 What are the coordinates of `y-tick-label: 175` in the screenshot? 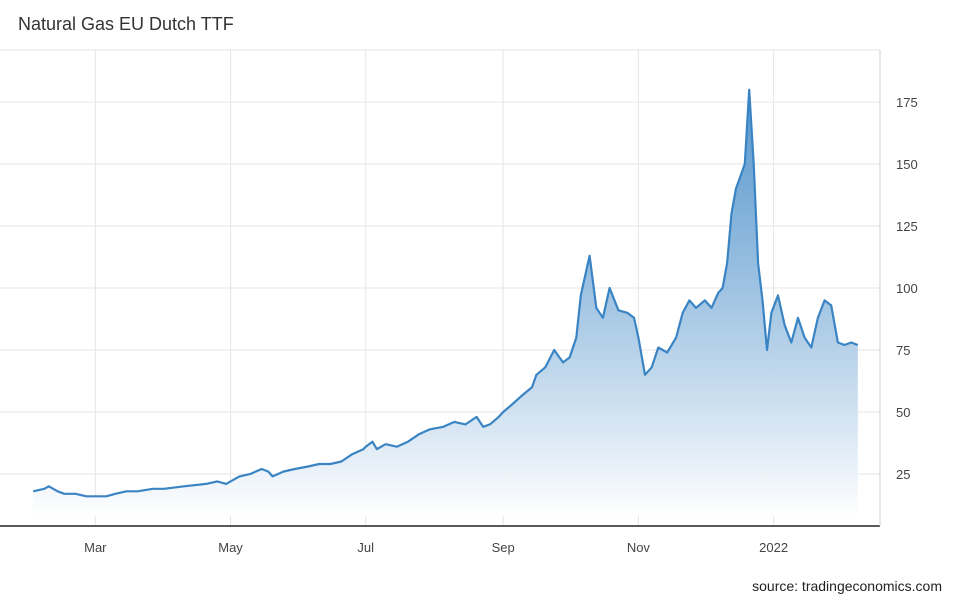 It's located at (907, 102).